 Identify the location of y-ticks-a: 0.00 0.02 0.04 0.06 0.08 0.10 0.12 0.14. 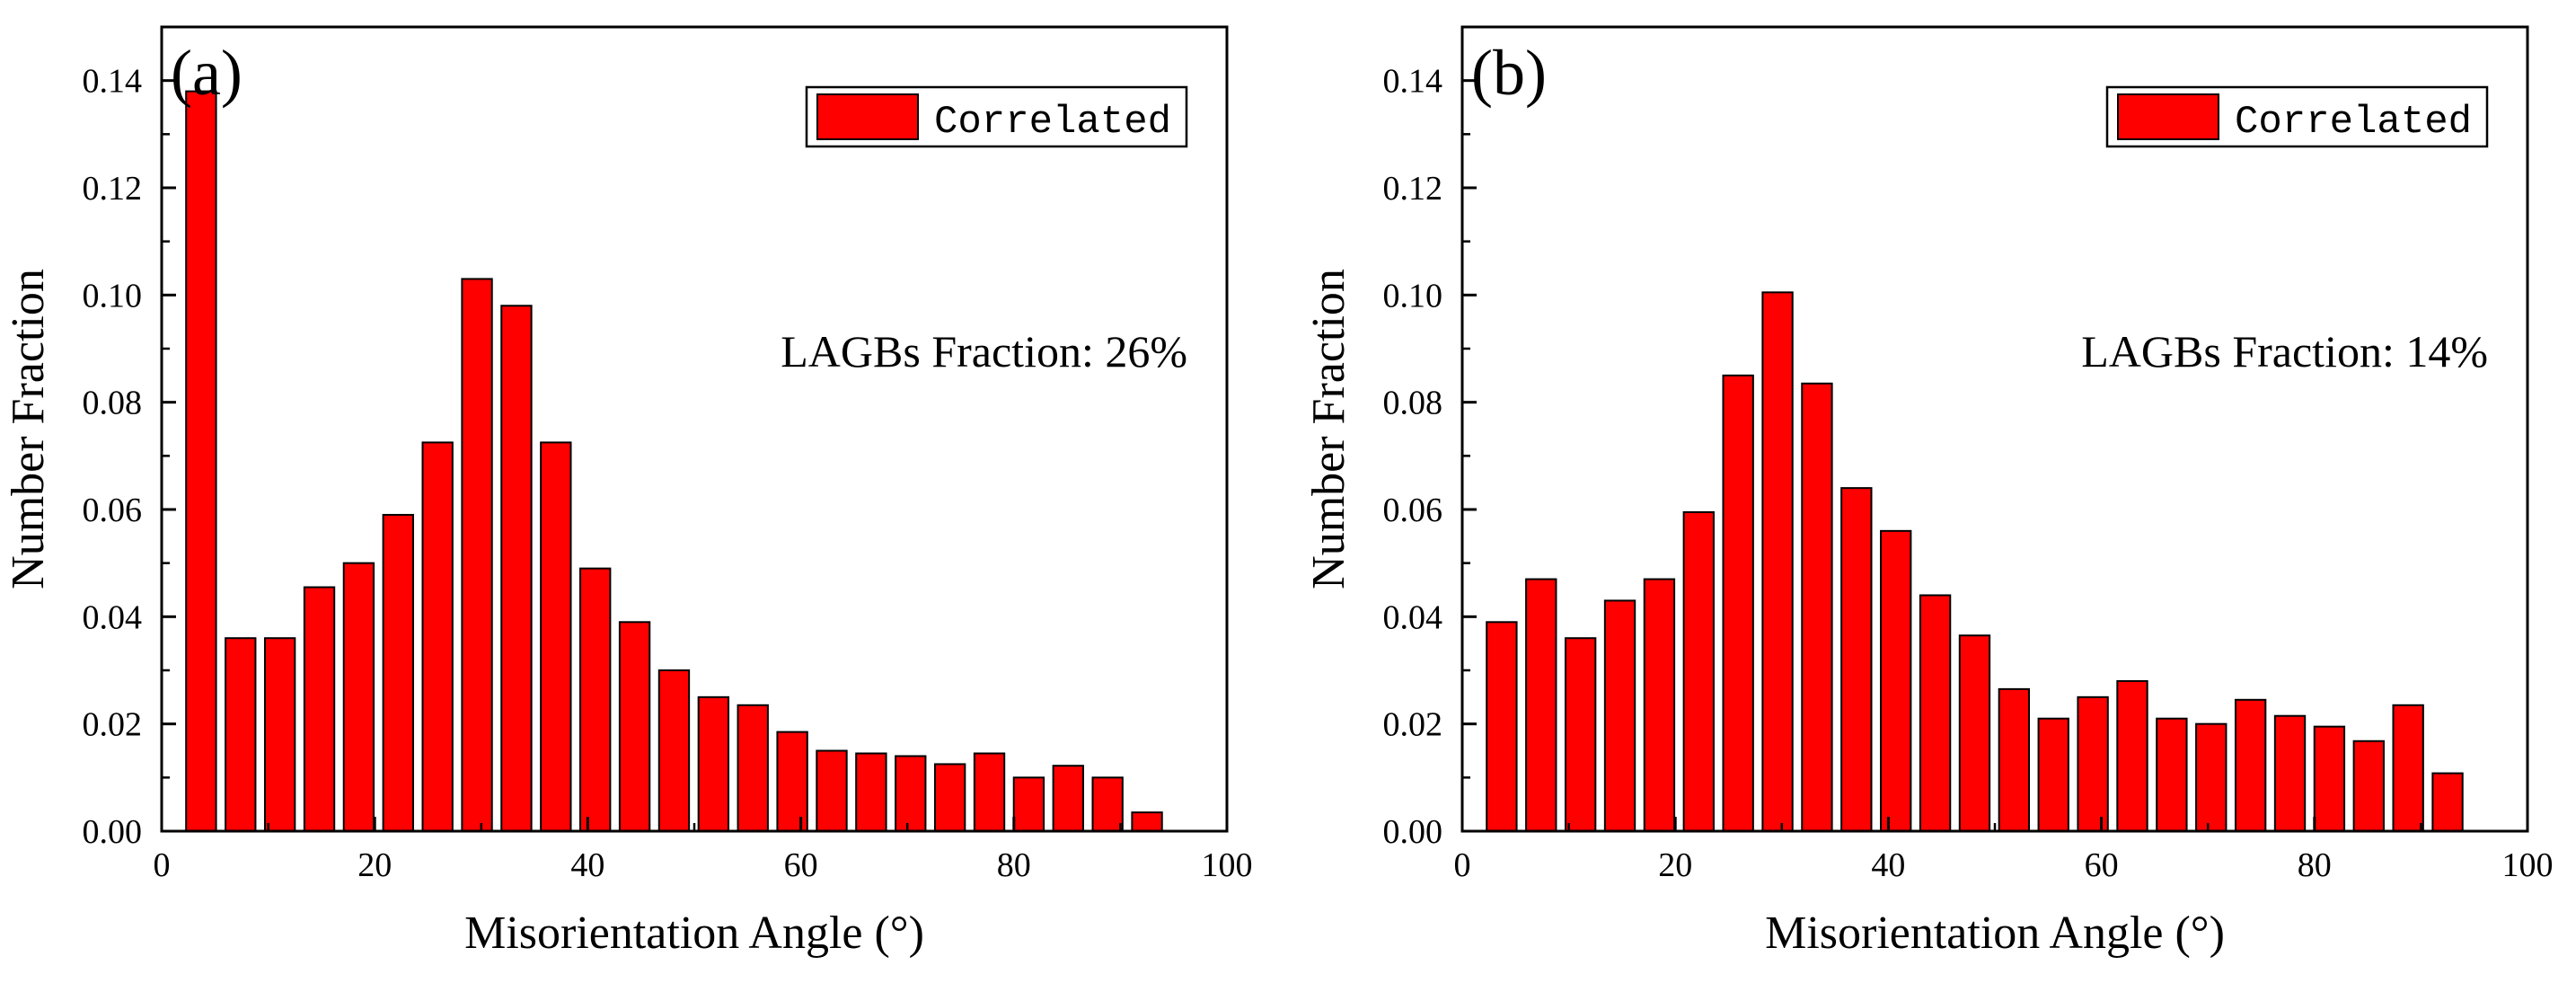
(129, 457).